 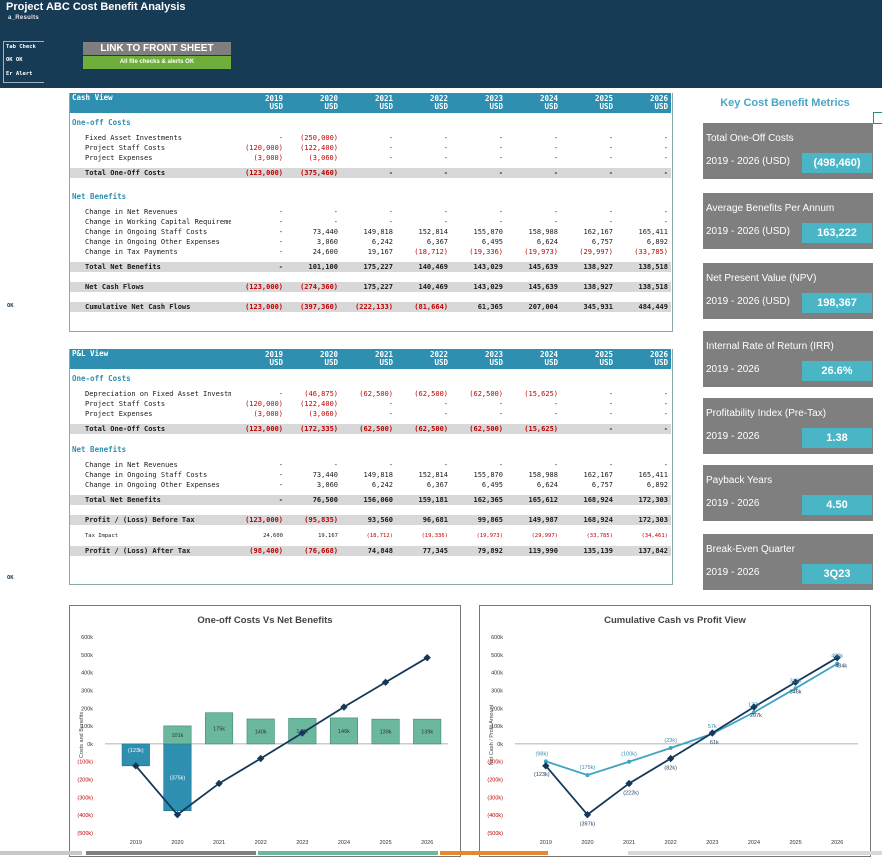 What do you see at coordinates (302, 843) in the screenshot?
I see `x-tick-label: 2023` at bounding box center [302, 843].